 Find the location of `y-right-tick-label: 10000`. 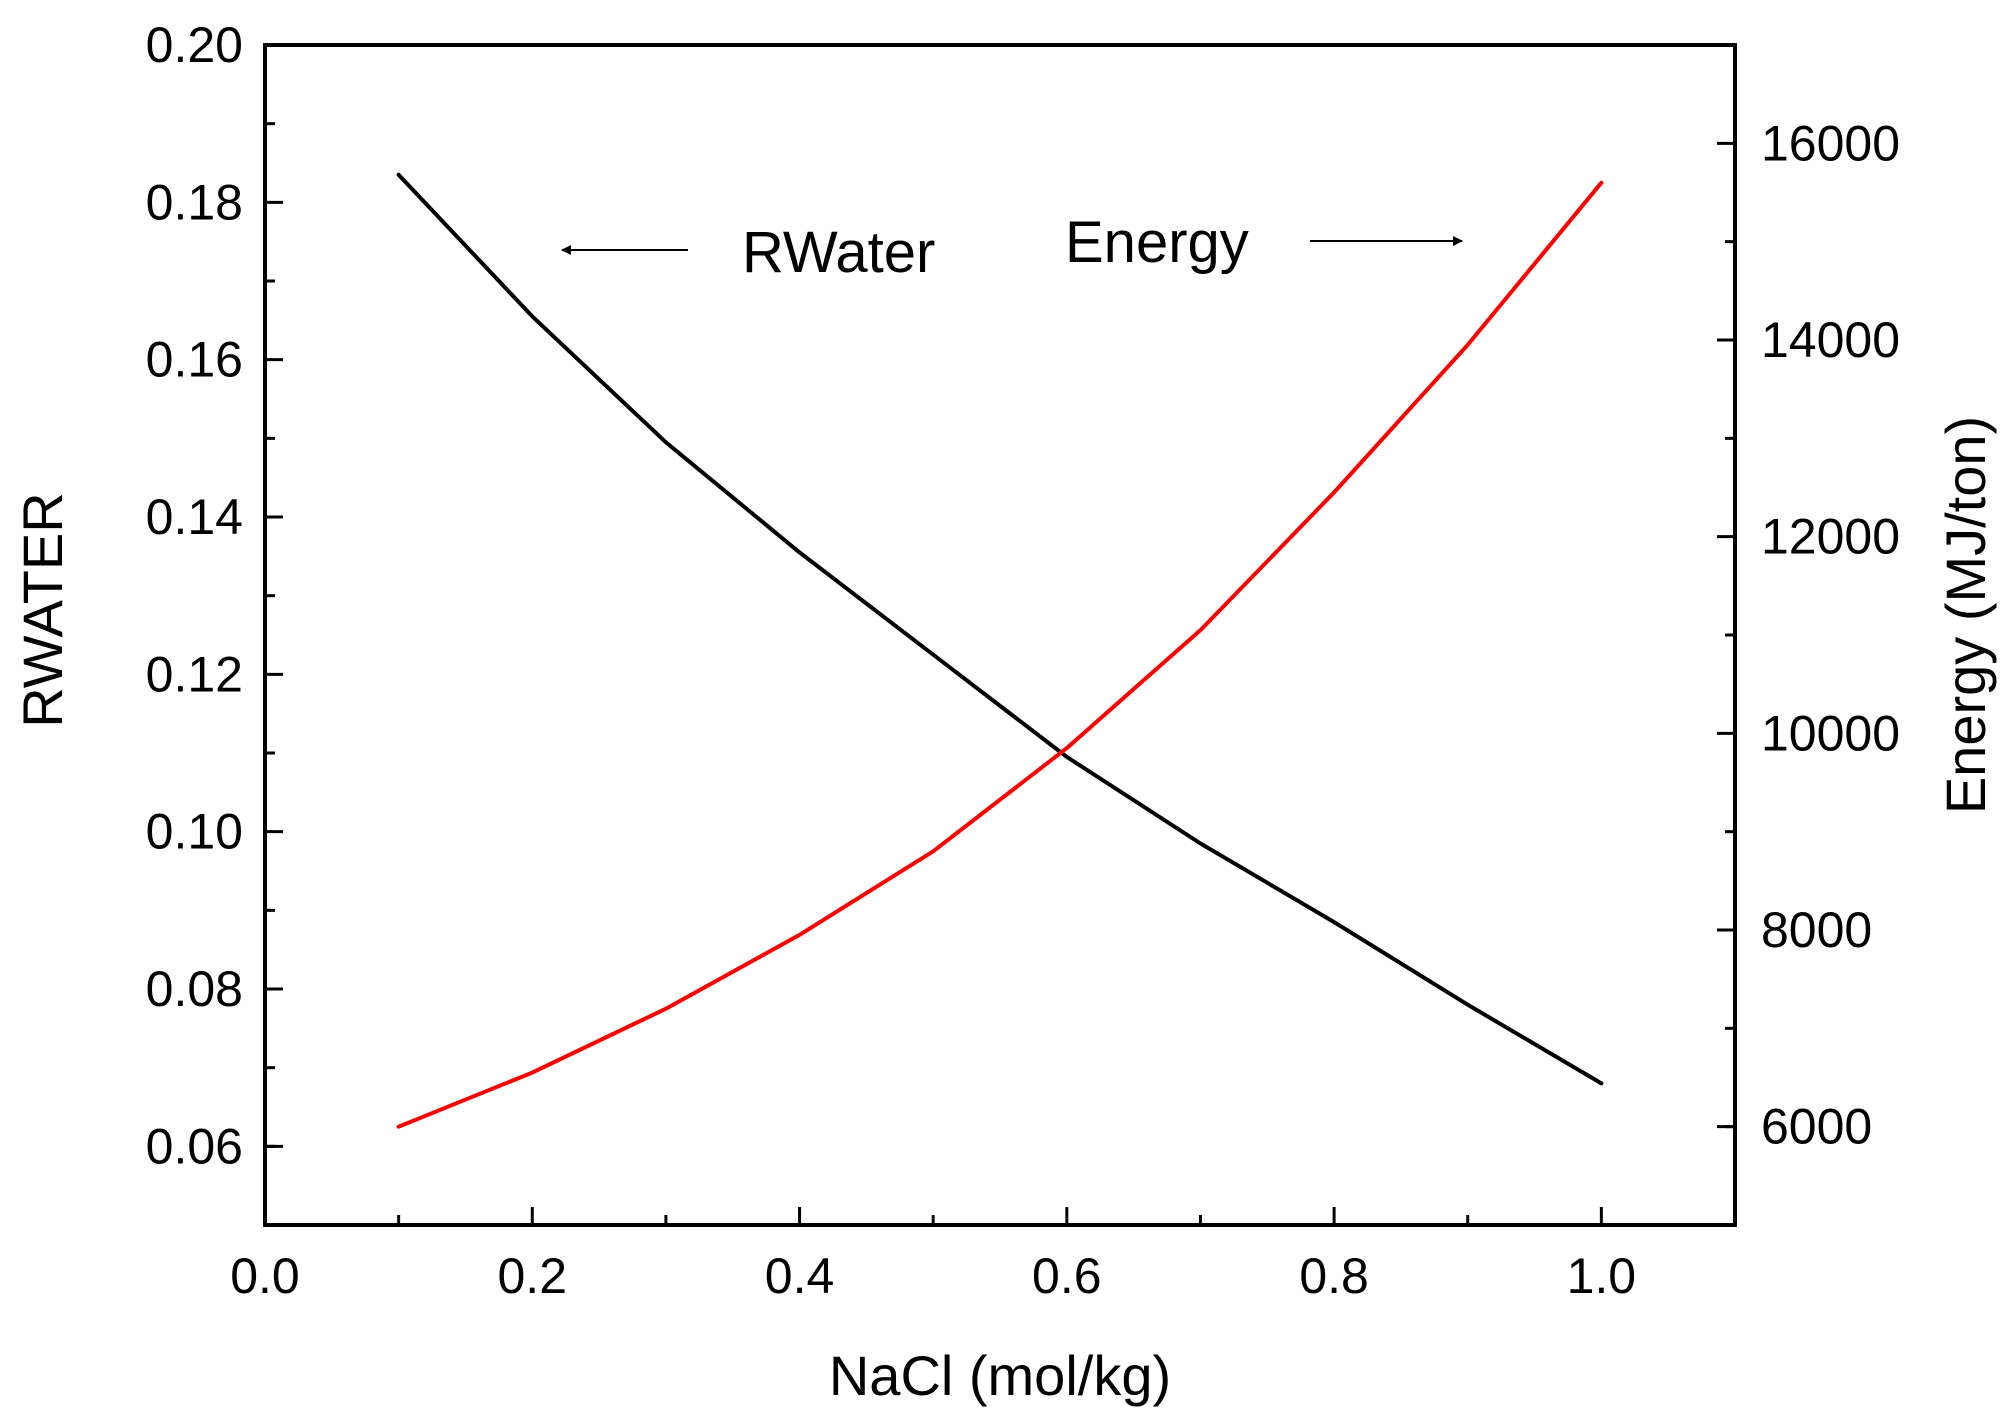

y-right-tick-label: 10000 is located at coordinates (1830, 733).